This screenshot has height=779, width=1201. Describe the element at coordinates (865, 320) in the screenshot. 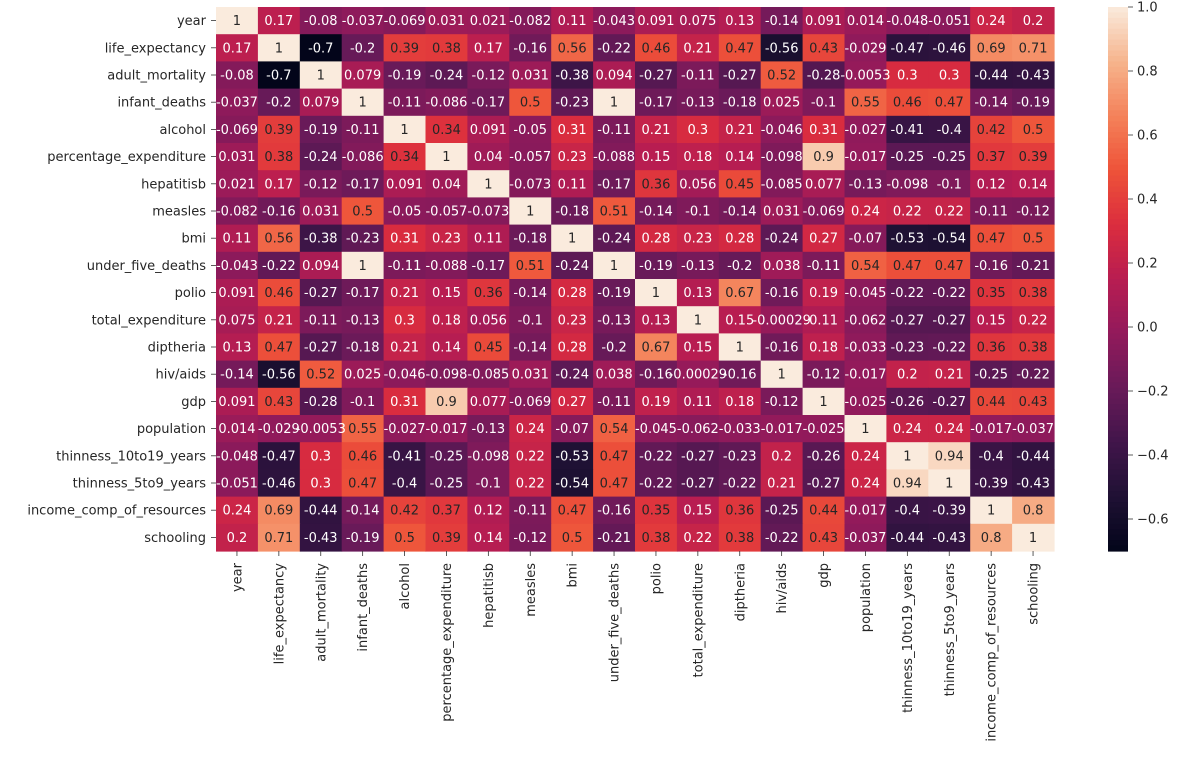

I see `heatmap-cell-total-expenditure-population` at that location.